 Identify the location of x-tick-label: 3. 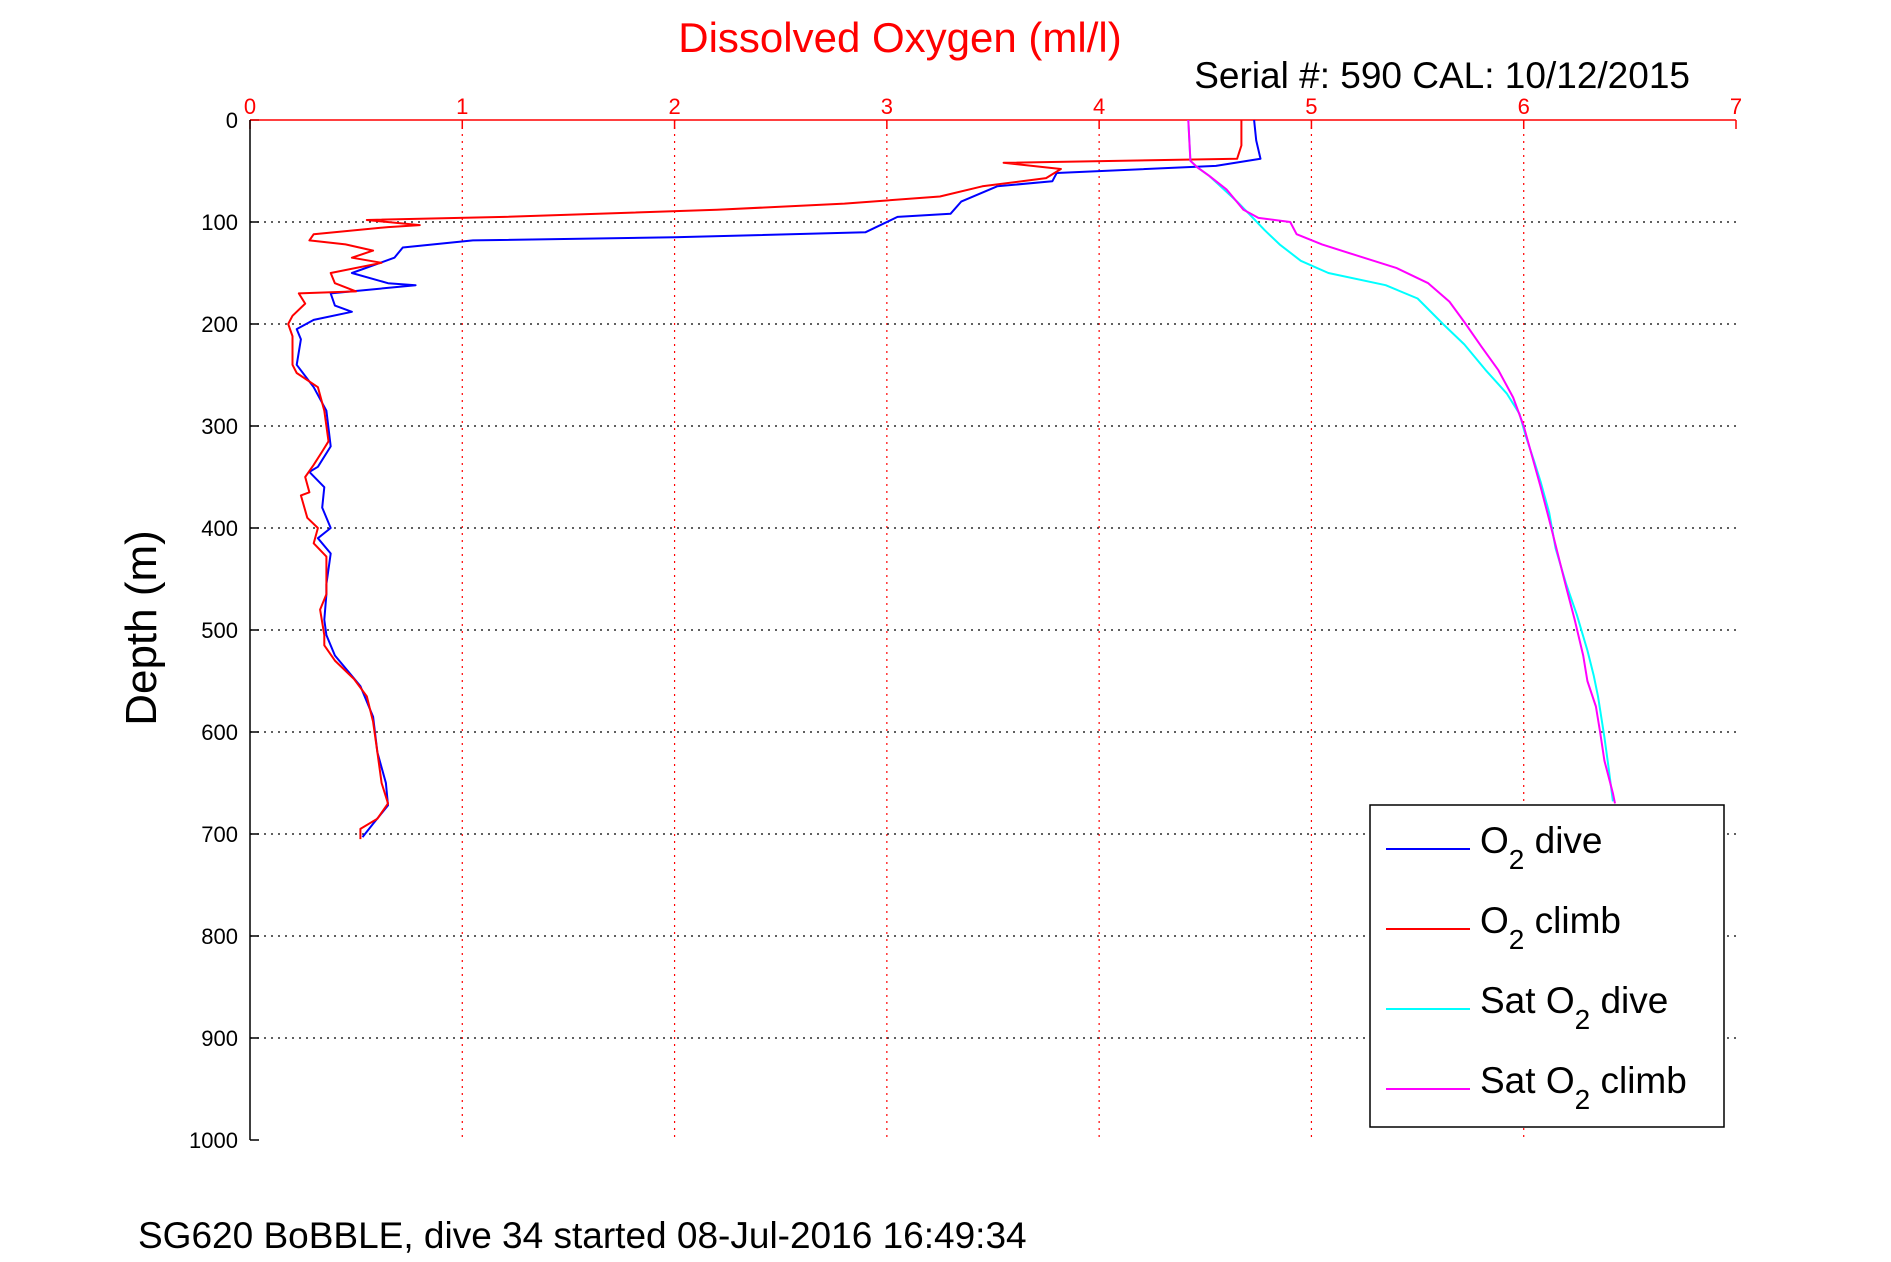
(887, 106).